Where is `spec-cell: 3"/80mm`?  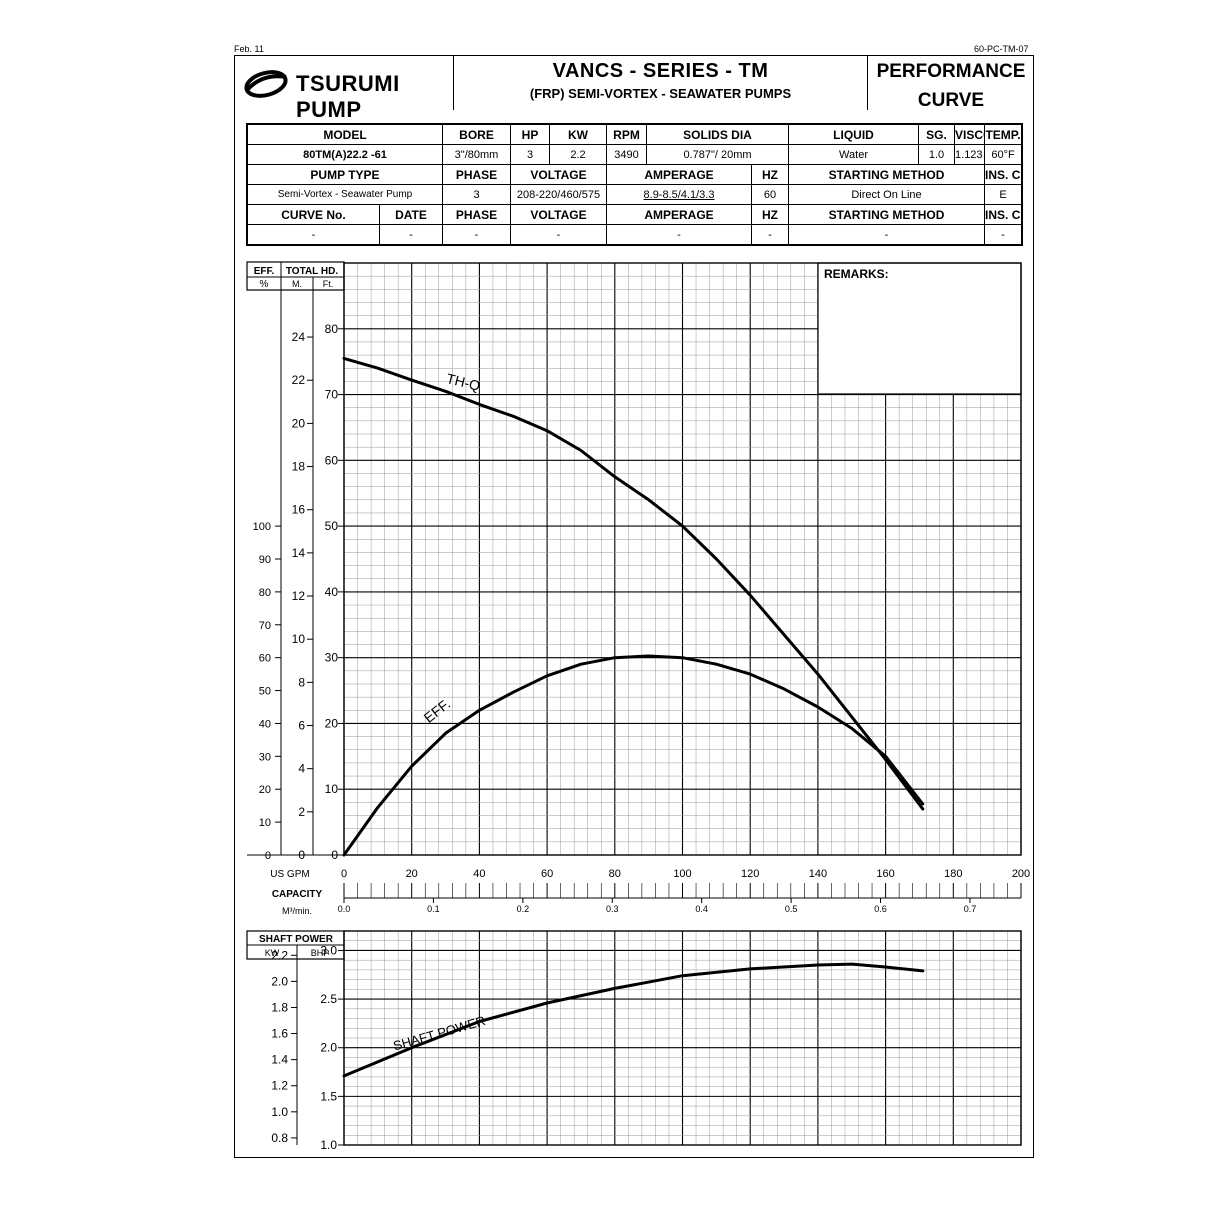
spec-cell: 3"/80mm is located at coordinates (476, 154).